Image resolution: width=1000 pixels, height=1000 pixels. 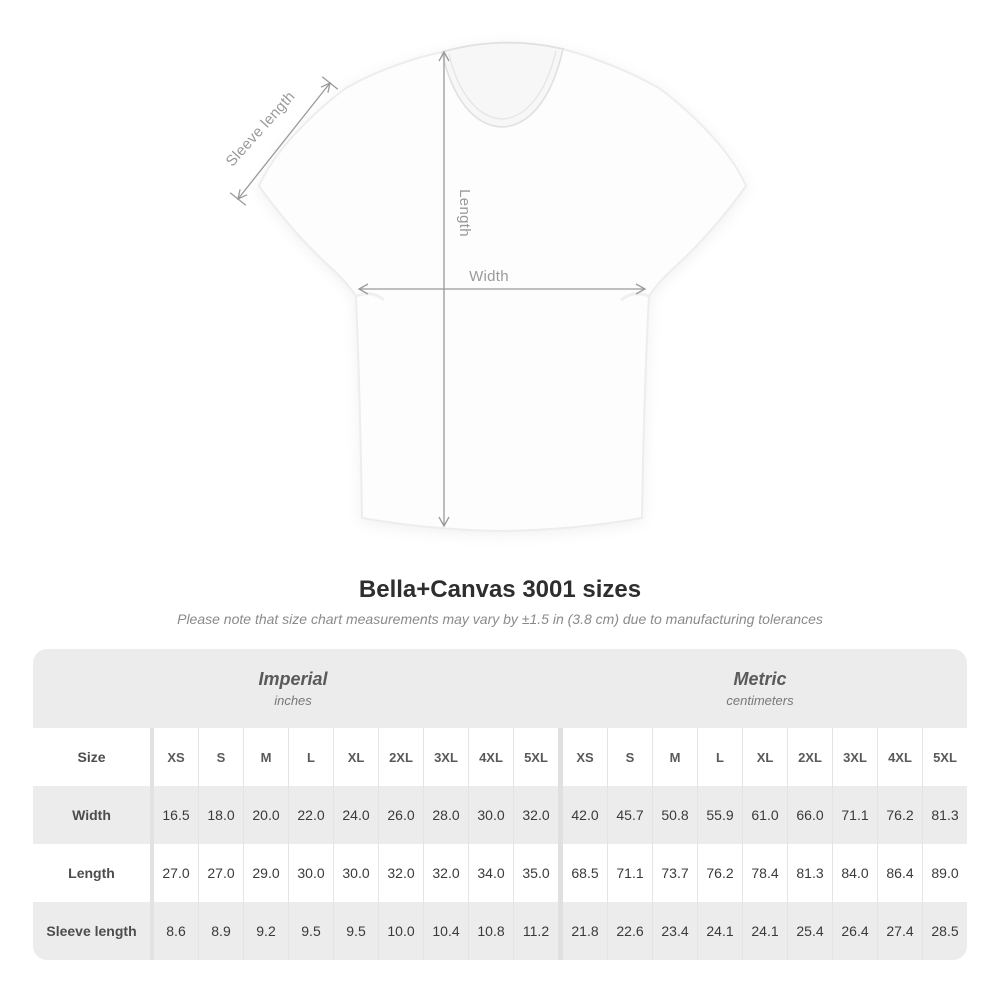 What do you see at coordinates (174, 931) in the screenshot?
I see `table-cell: 8.6` at bounding box center [174, 931].